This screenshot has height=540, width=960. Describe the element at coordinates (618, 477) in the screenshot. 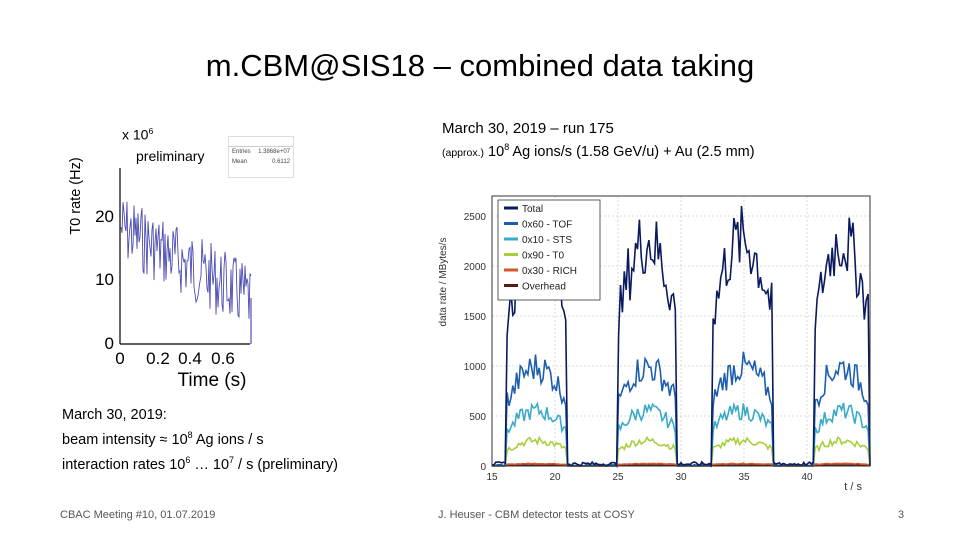

I see `chart-xtick: 25` at that location.